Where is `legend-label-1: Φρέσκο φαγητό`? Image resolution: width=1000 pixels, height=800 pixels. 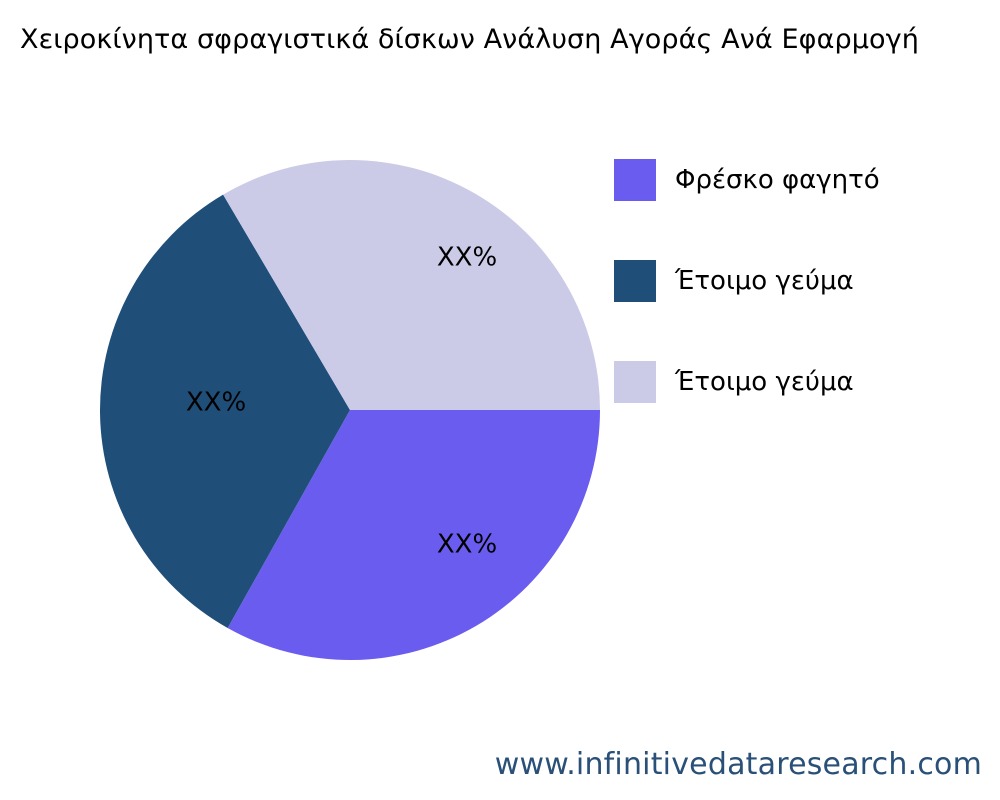 legend-label-1: Φρέσκο φαγητό is located at coordinates (777, 180).